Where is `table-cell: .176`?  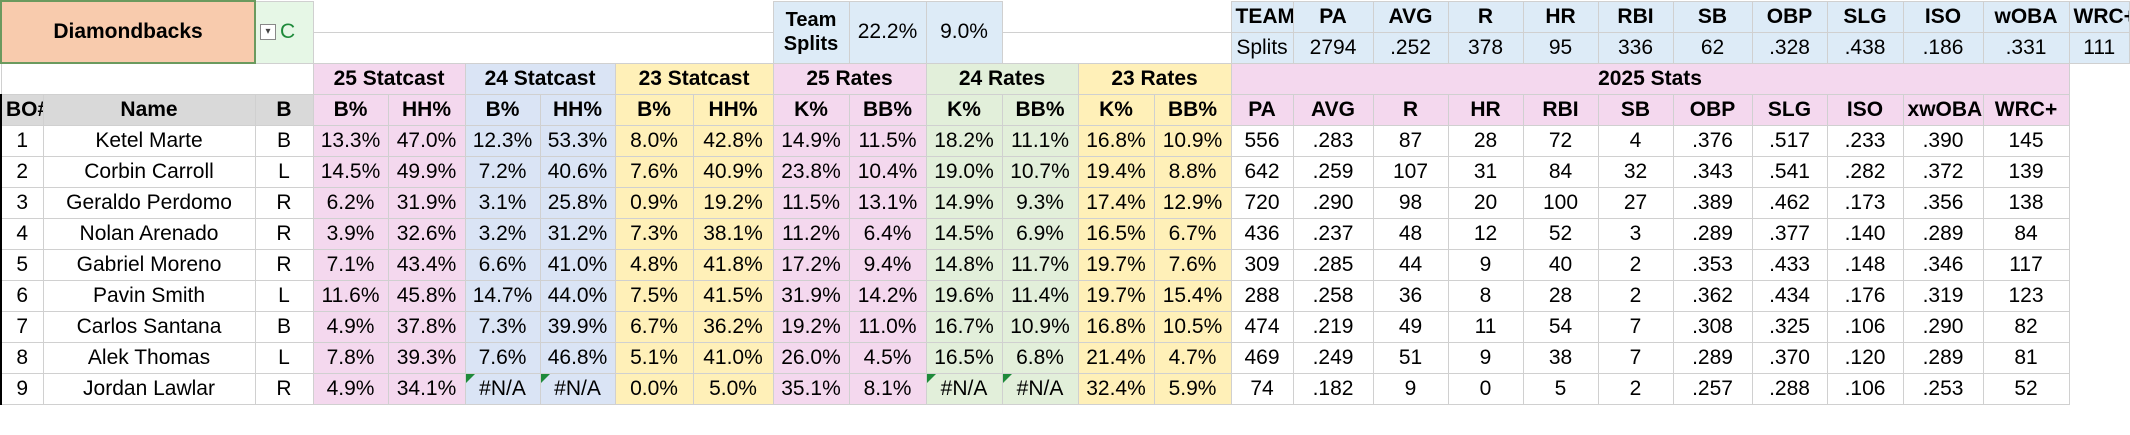 table-cell: .176 is located at coordinates (1865, 295).